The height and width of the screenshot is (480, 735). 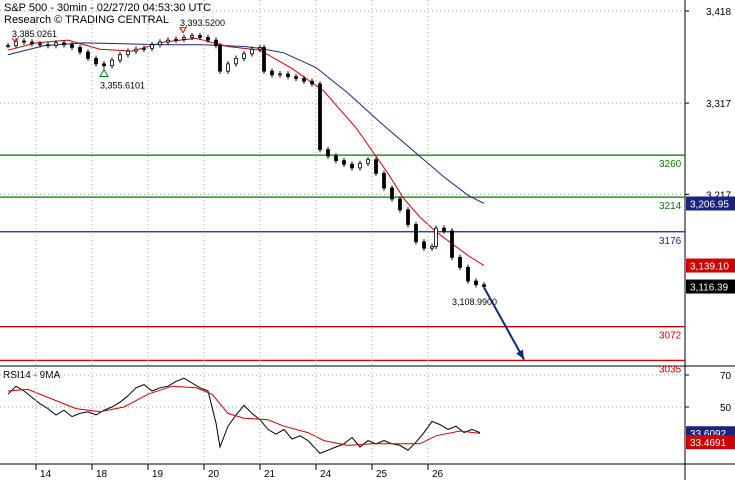 I want to click on x-tick-label: 25, so click(x=382, y=474).